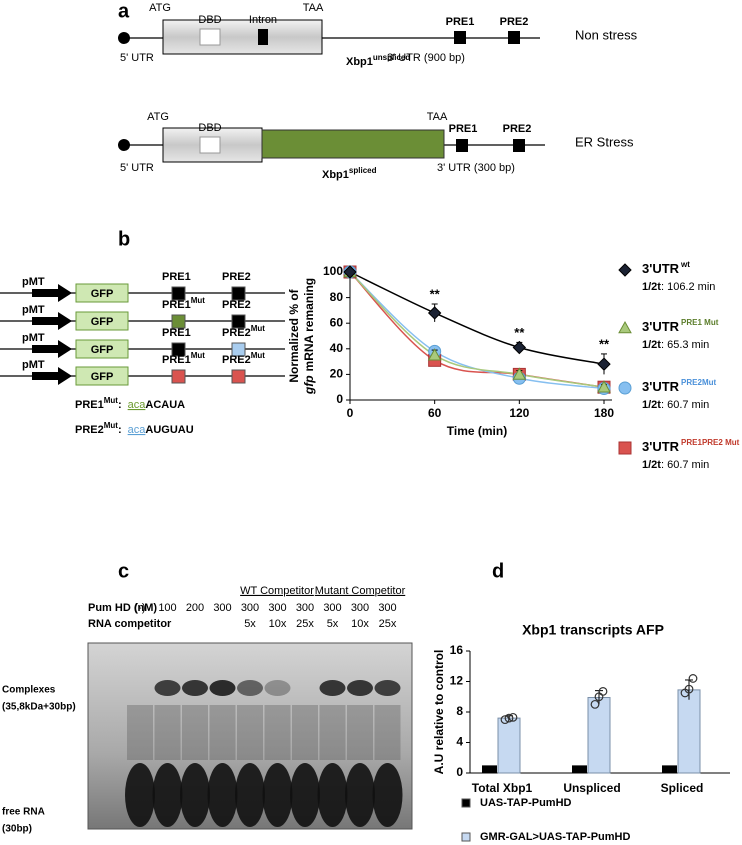 The width and height of the screenshot is (742, 845). Describe the element at coordinates (502, 788) in the screenshot. I see `x-tick-label: Total Xbp1` at that location.